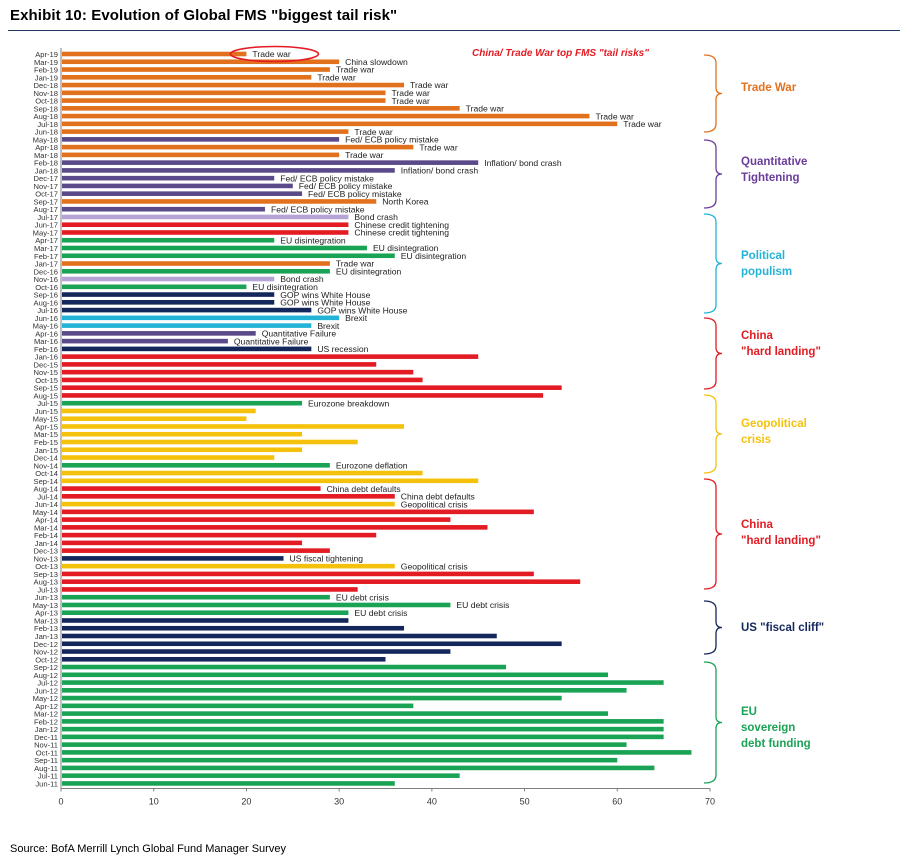 The height and width of the screenshot is (862, 901). What do you see at coordinates (46, 613) in the screenshot?
I see `category-tick-label: Apr-13` at bounding box center [46, 613].